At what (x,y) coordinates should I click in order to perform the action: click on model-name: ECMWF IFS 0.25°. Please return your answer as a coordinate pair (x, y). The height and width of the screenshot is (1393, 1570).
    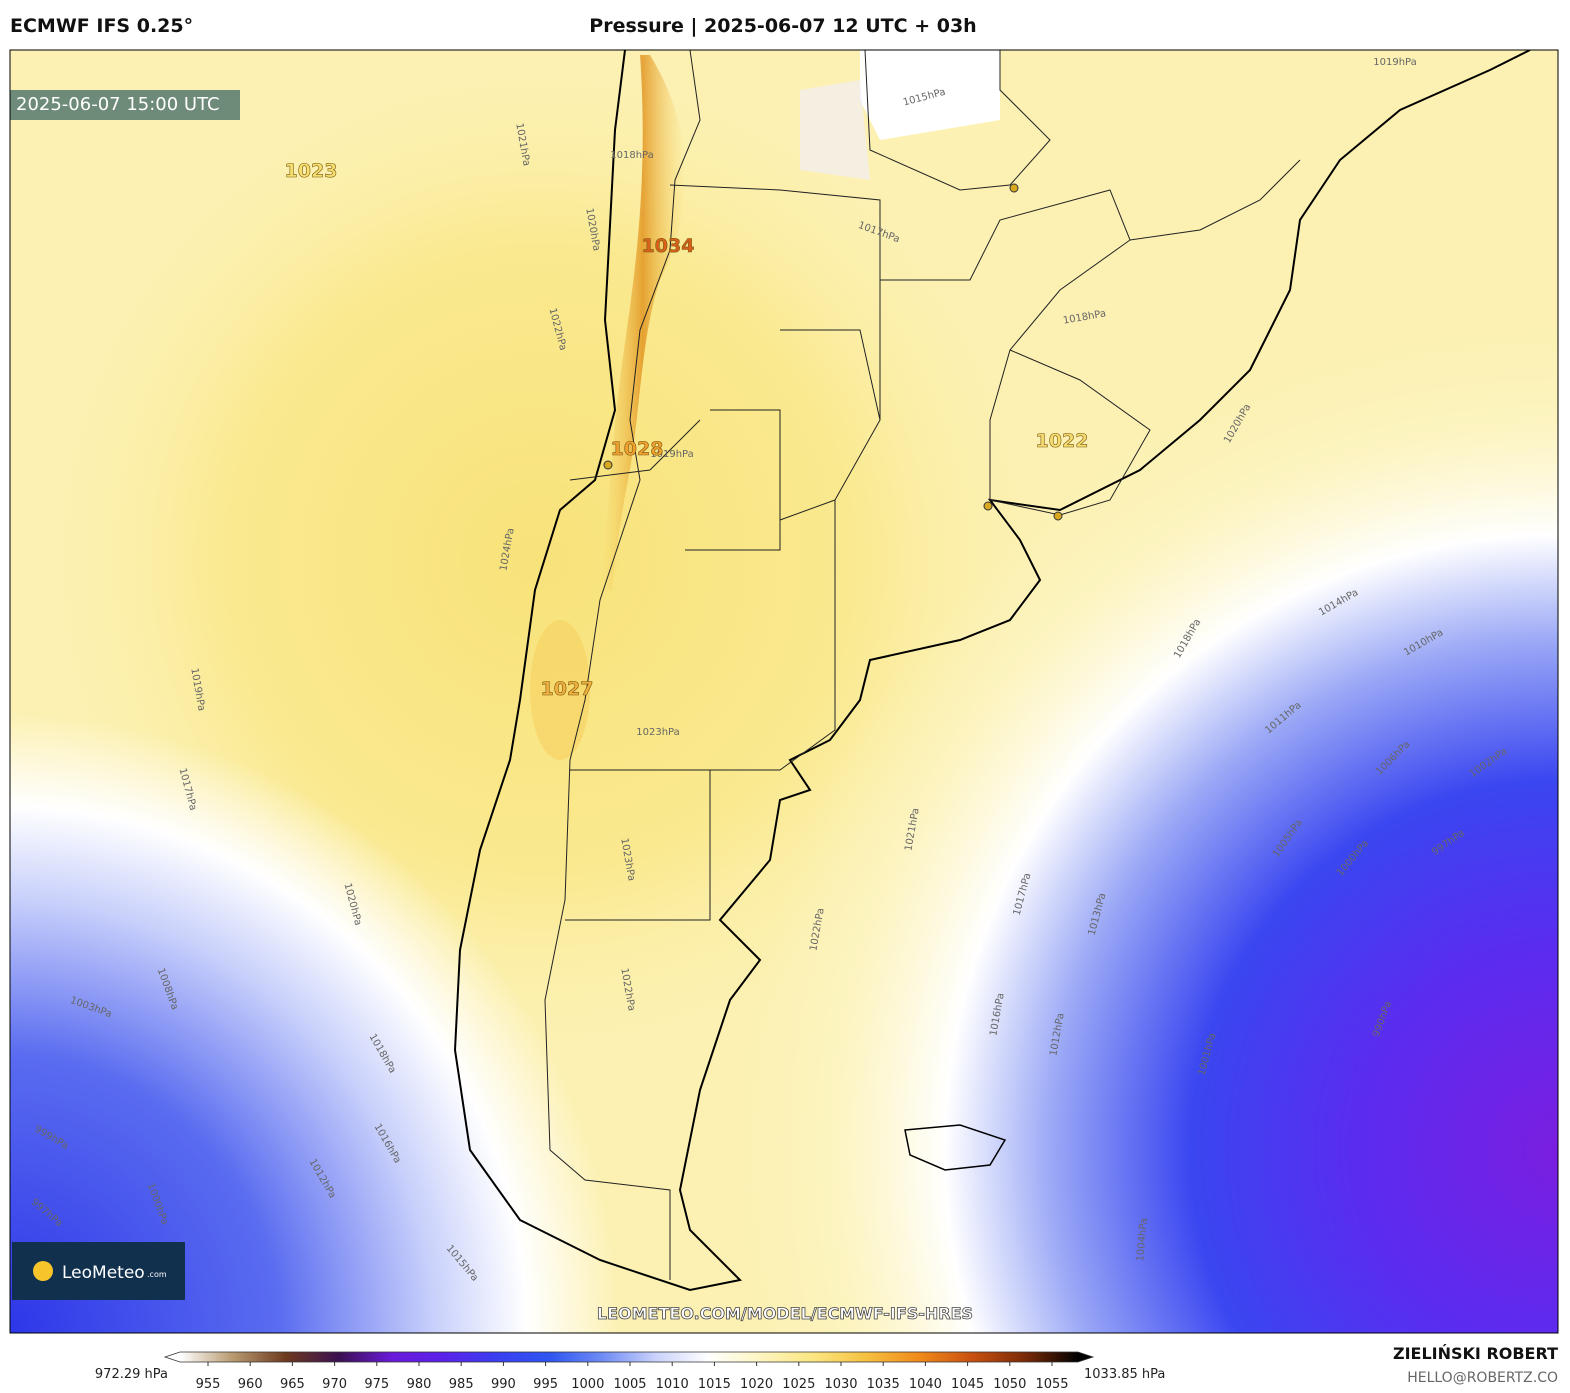
    Looking at the image, I should click on (101, 26).